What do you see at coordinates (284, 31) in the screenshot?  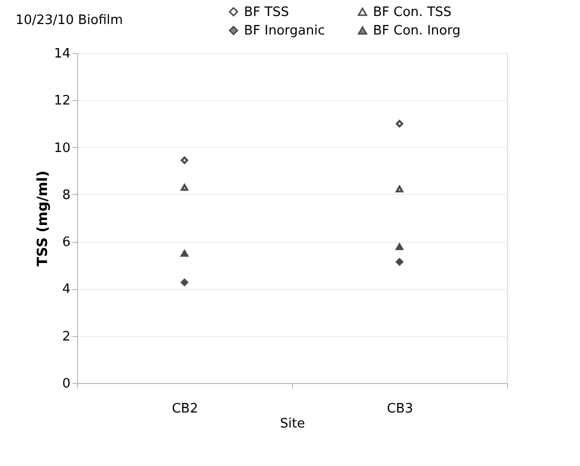 I see `legend-label: BF Inorganic` at bounding box center [284, 31].